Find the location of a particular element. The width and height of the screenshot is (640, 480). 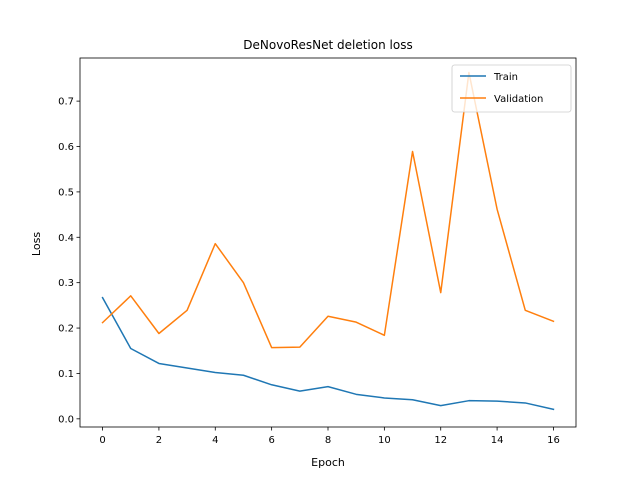

y-tick-label: 0.2 is located at coordinates (66, 329).